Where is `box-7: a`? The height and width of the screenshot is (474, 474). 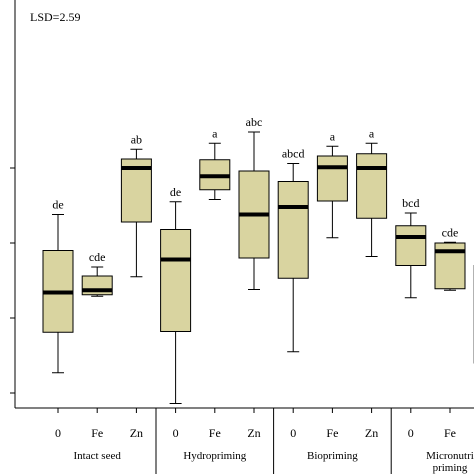 box-7: a is located at coordinates (332, 184).